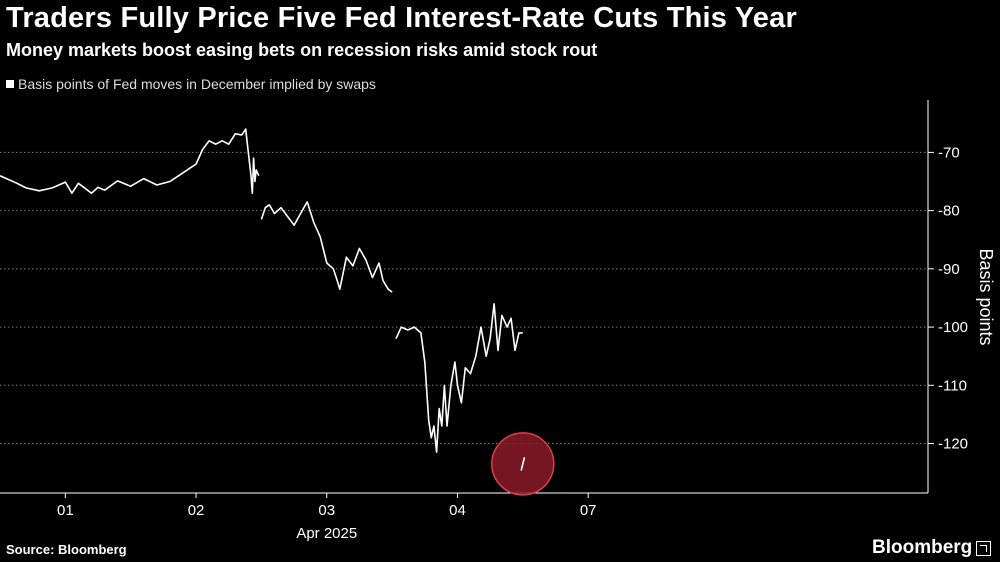  What do you see at coordinates (953, 444) in the screenshot?
I see `y-tick-label: -120` at bounding box center [953, 444].